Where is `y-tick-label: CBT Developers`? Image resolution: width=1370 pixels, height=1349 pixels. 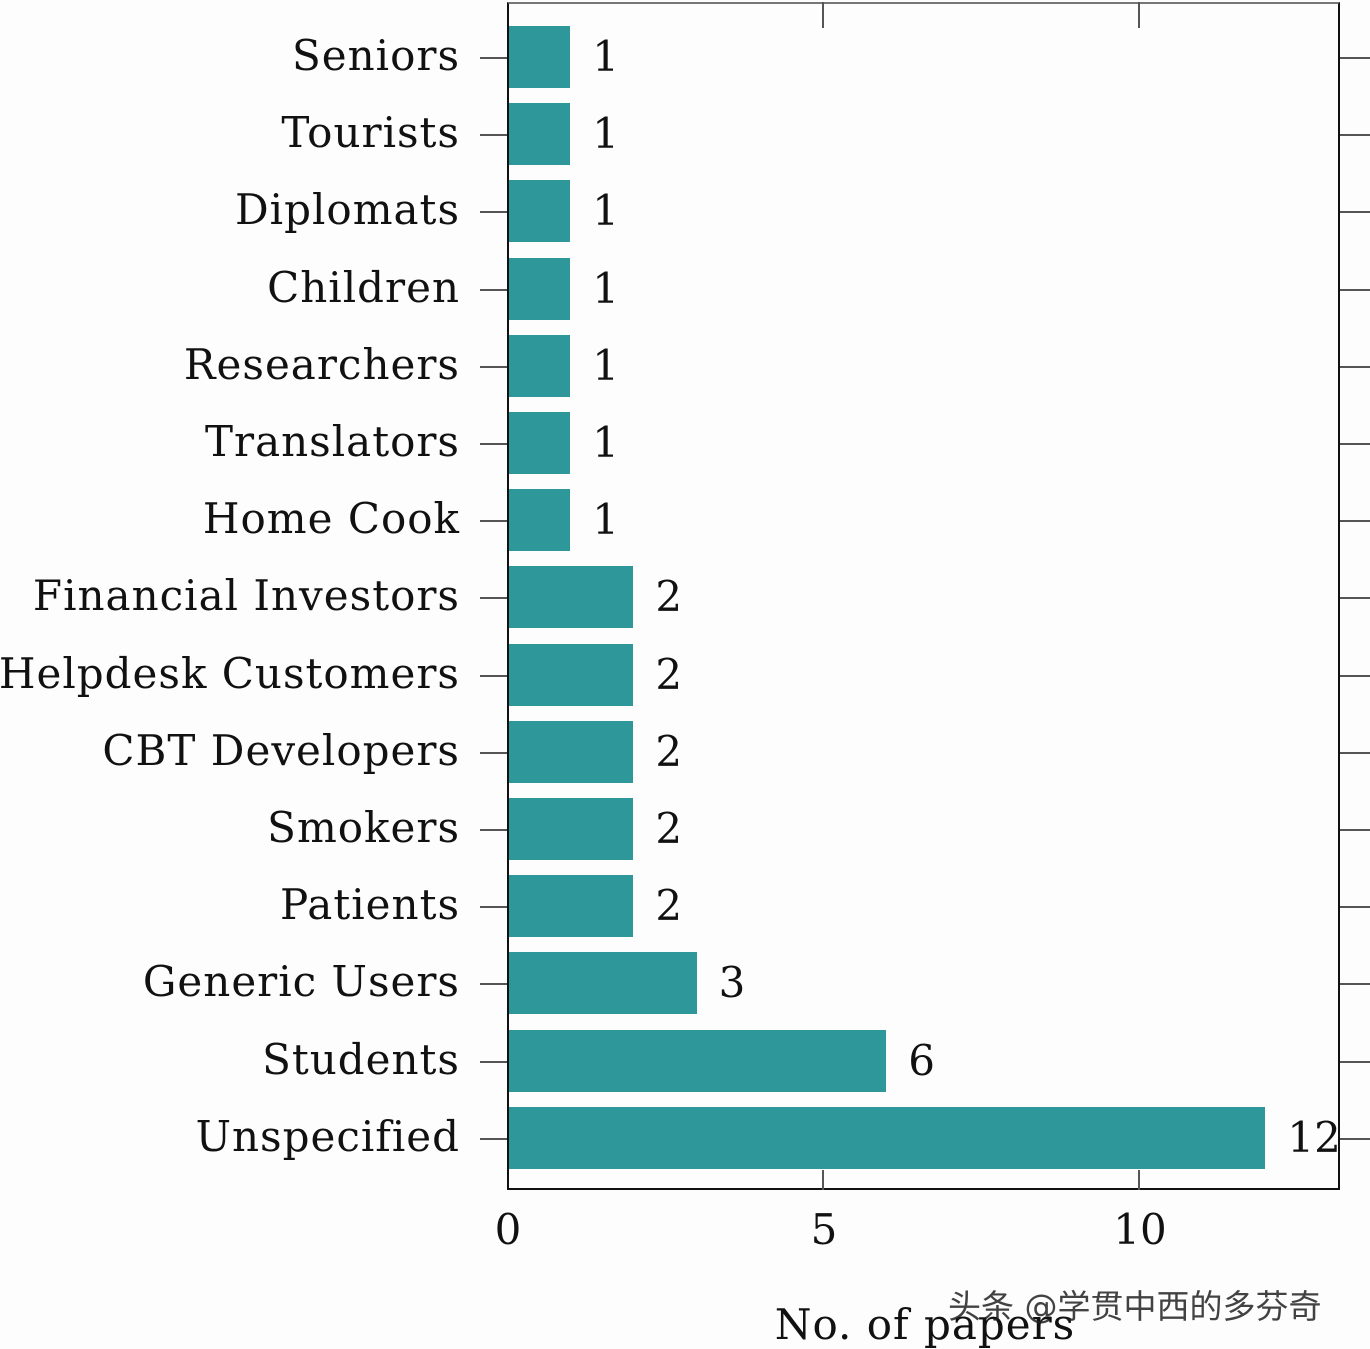 y-tick-label: CBT Developers is located at coordinates (281, 750).